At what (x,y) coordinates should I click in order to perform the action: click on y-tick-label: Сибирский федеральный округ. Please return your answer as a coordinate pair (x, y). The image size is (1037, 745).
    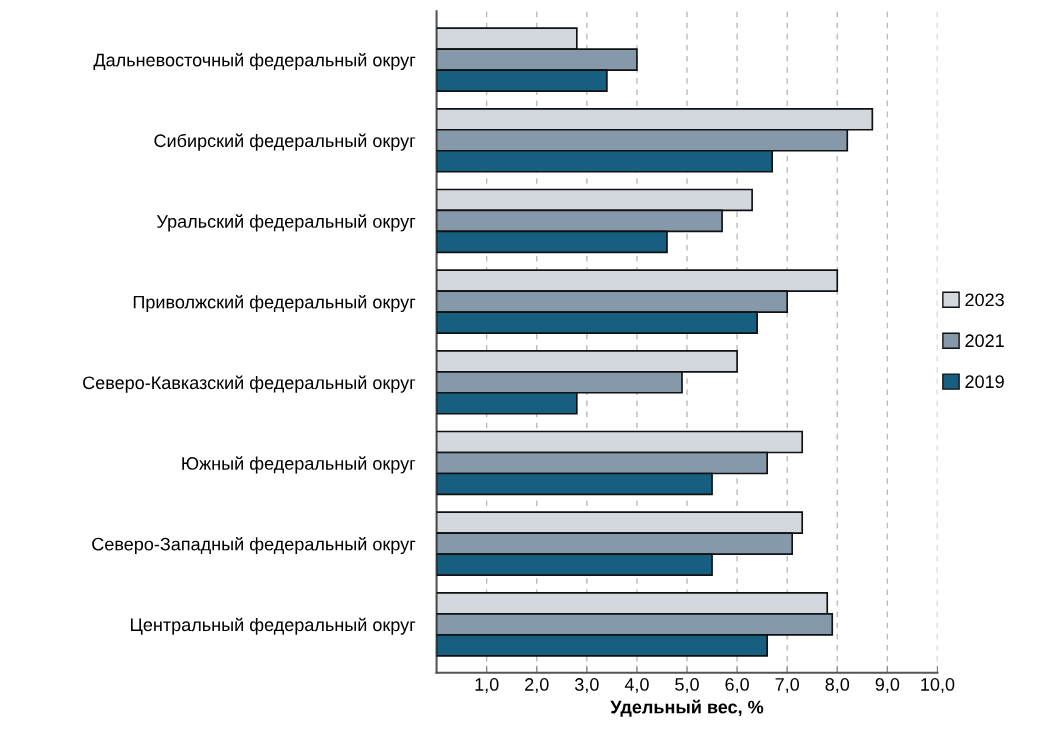
    Looking at the image, I should click on (285, 142).